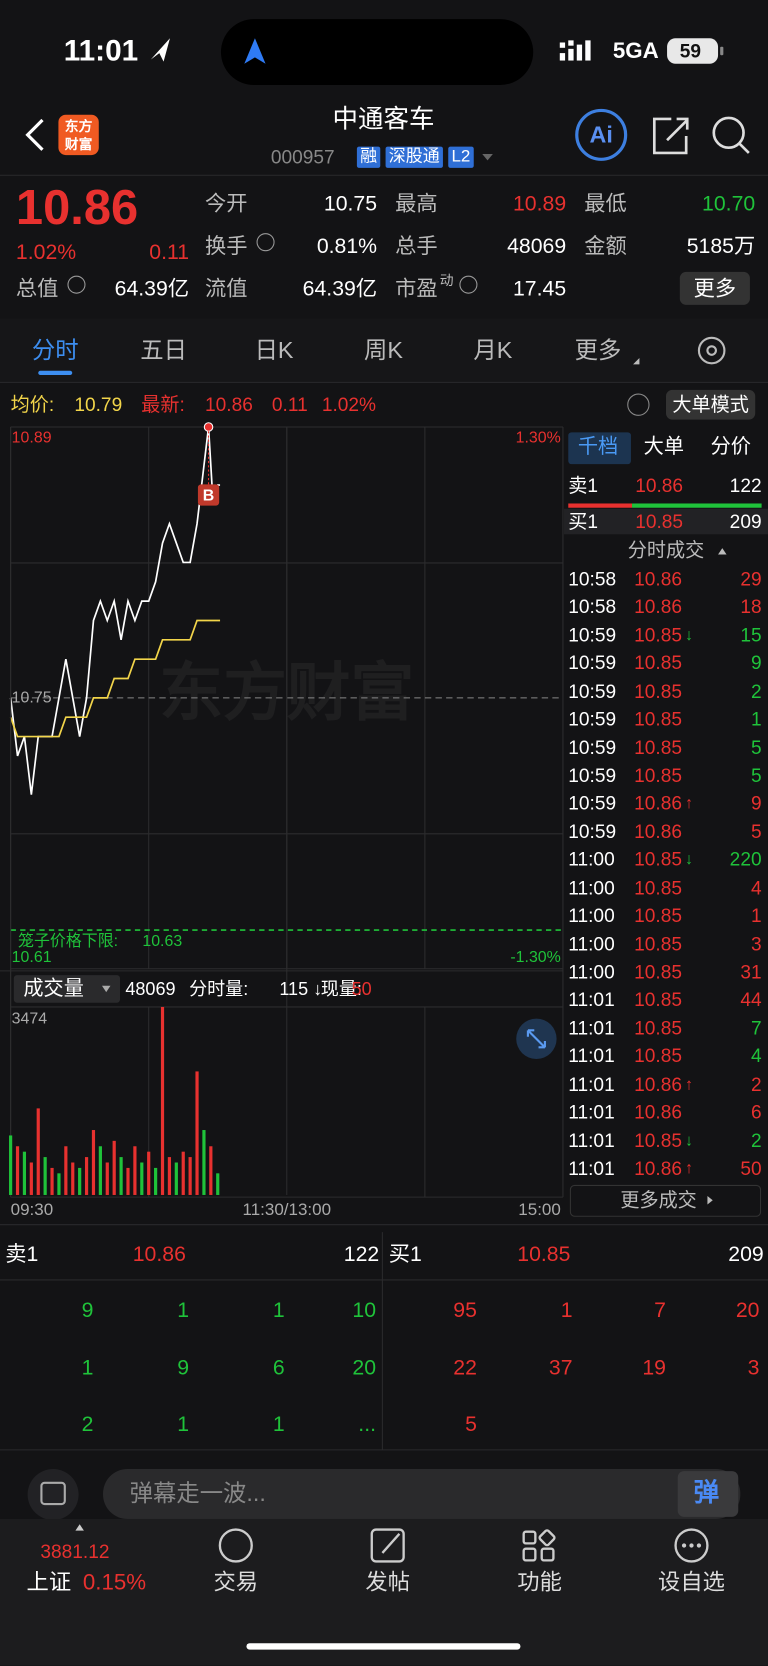 The image size is (768, 1666). I want to click on trade-marker-label: B, so click(209, 495).